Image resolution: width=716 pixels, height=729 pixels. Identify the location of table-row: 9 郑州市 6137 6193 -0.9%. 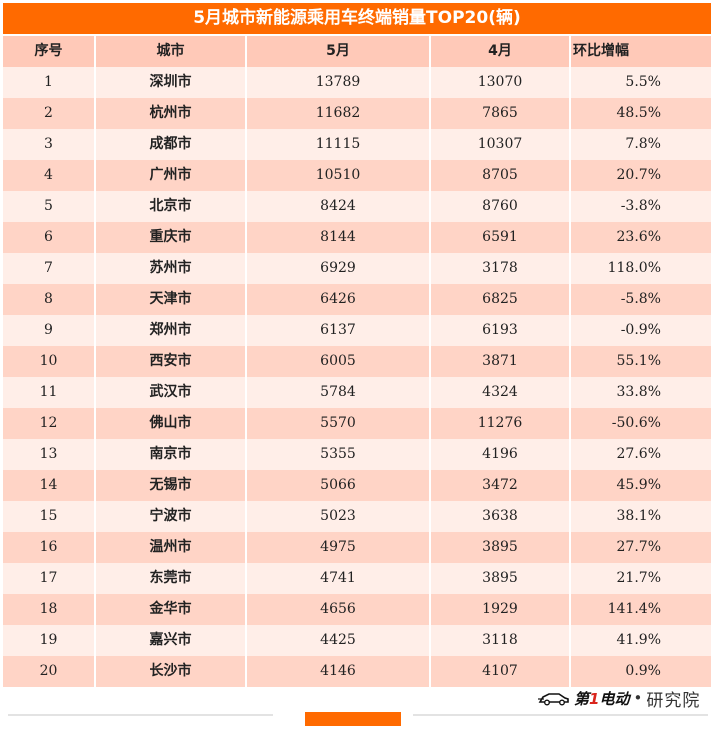
(357, 330).